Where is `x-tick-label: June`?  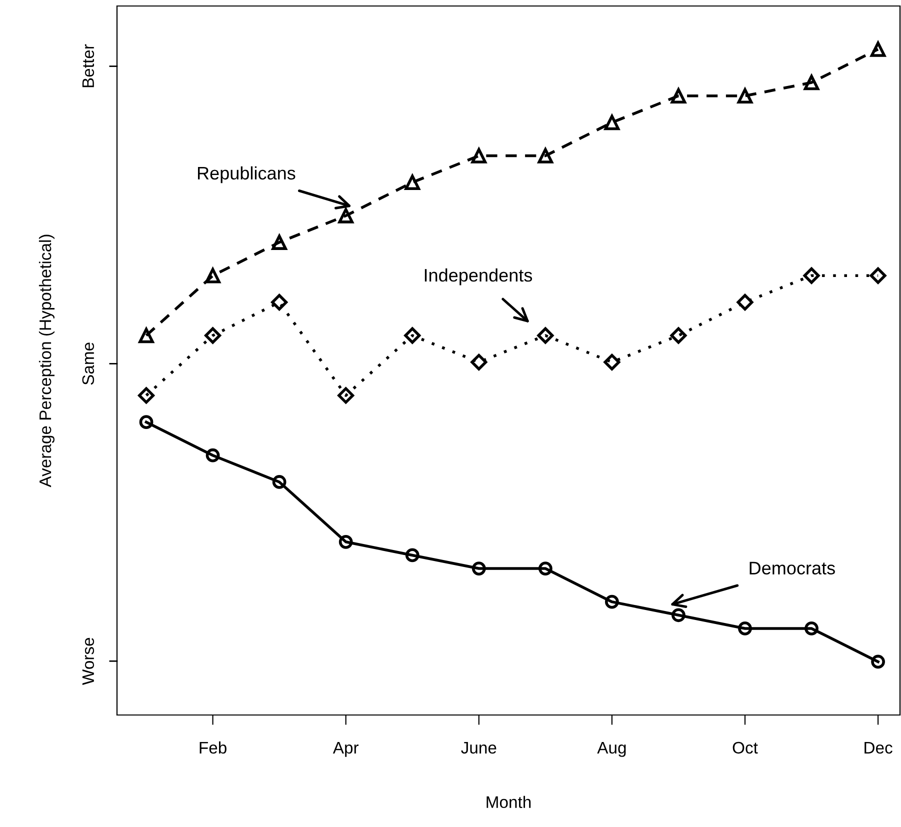 x-tick-label: June is located at coordinates (478, 748).